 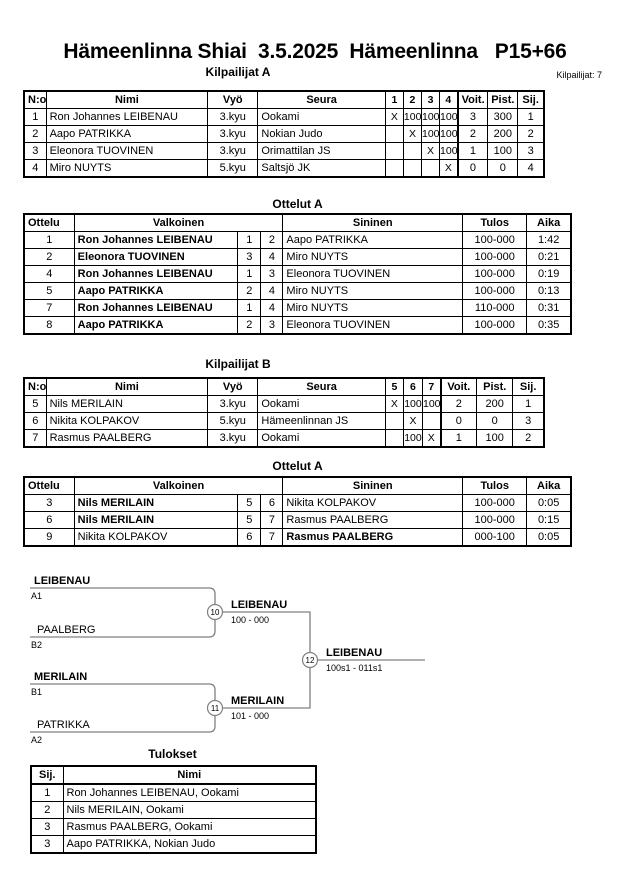 I want to click on cell-r3: 100, so click(x=430, y=117).